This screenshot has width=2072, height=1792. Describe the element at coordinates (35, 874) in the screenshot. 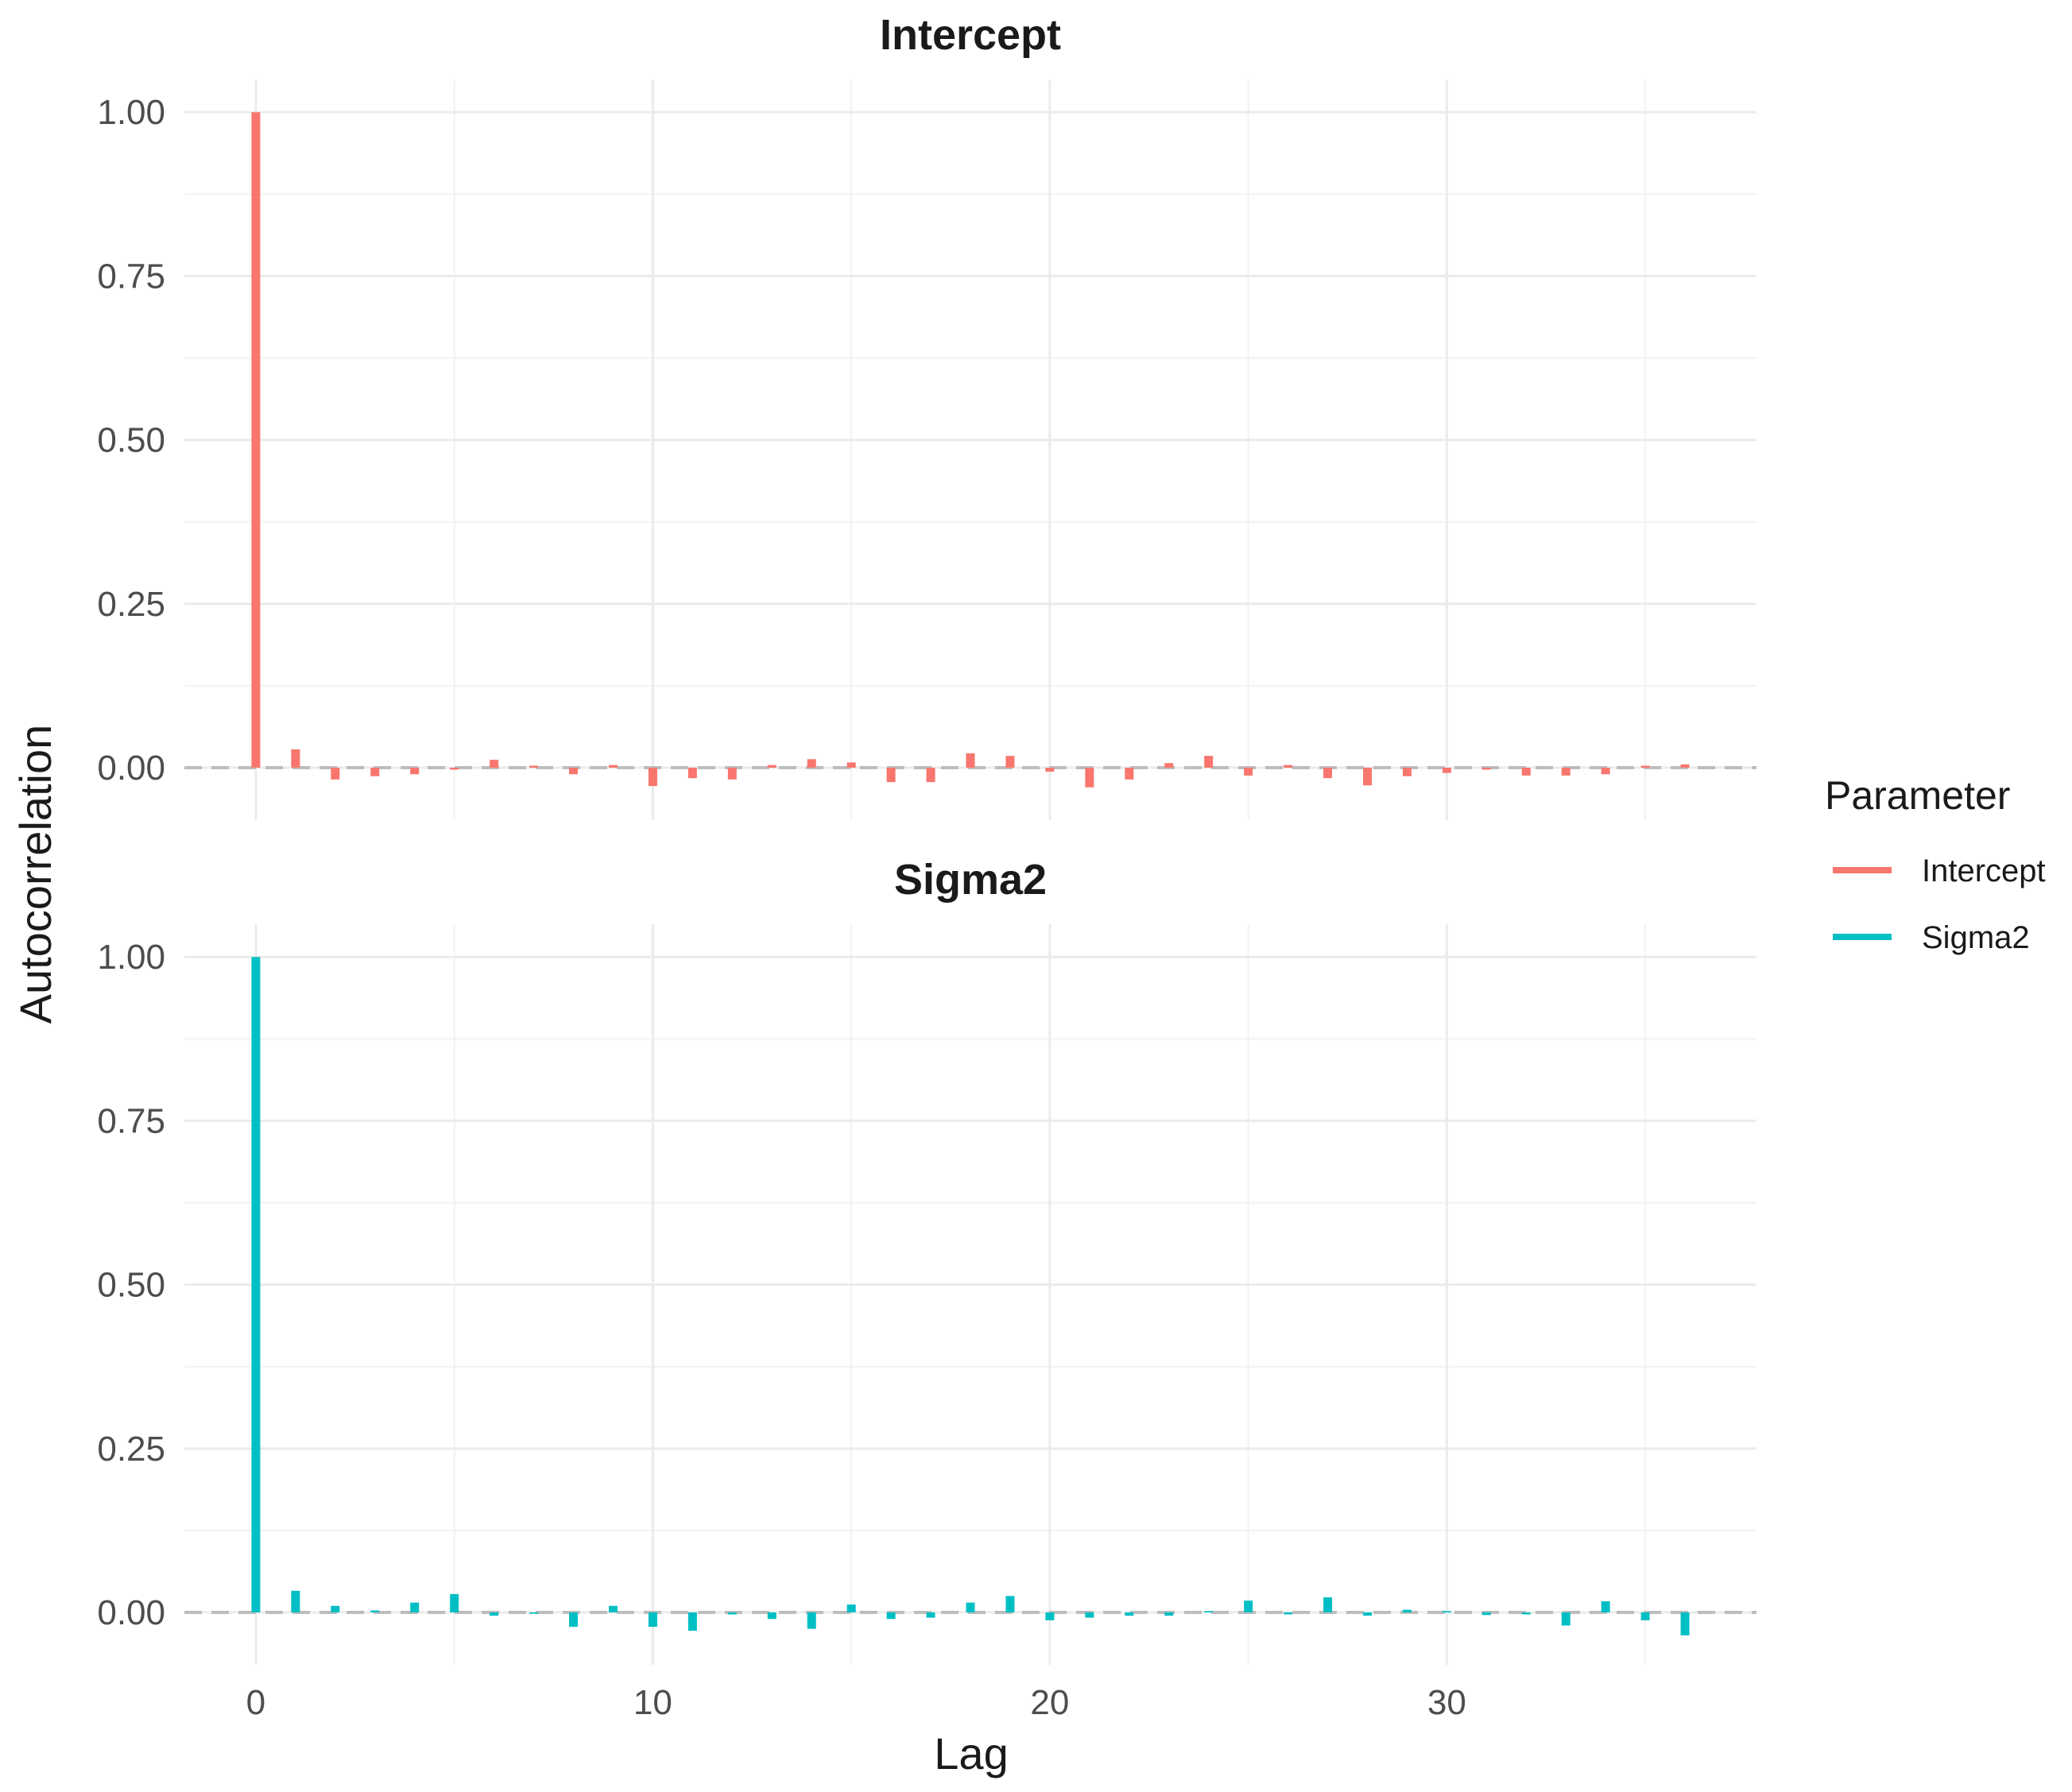

I see `y-axis-title: Autocorrelation` at that location.